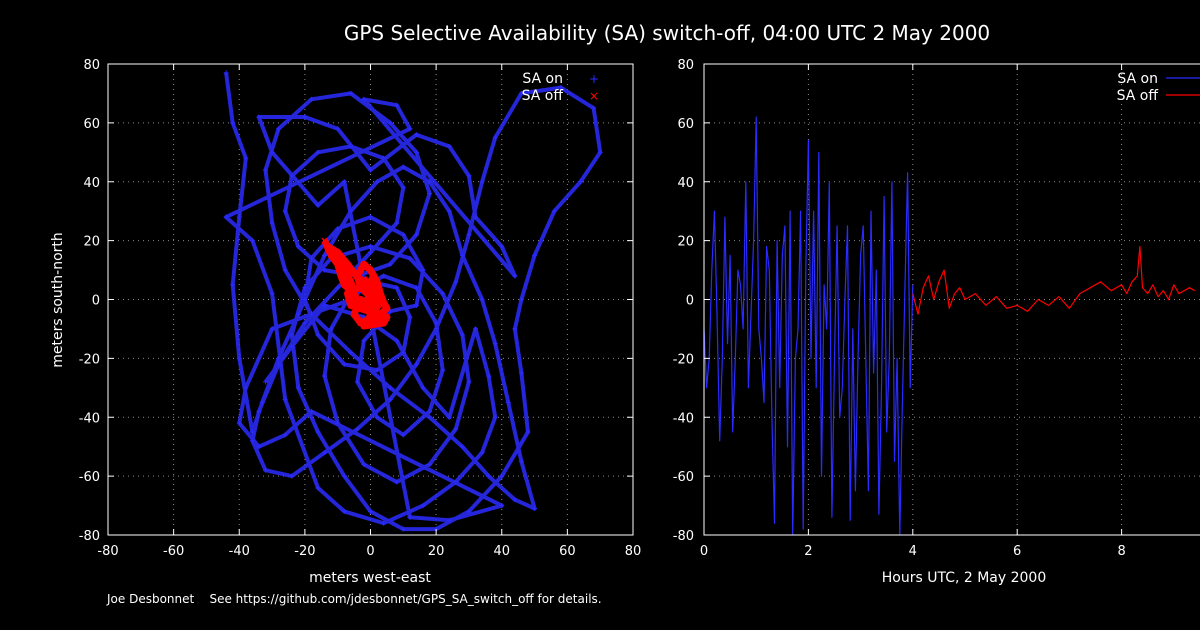 This screenshot has height=630, width=1200. Describe the element at coordinates (1053, 280) in the screenshot. I see `series-line-sa-off` at that location.